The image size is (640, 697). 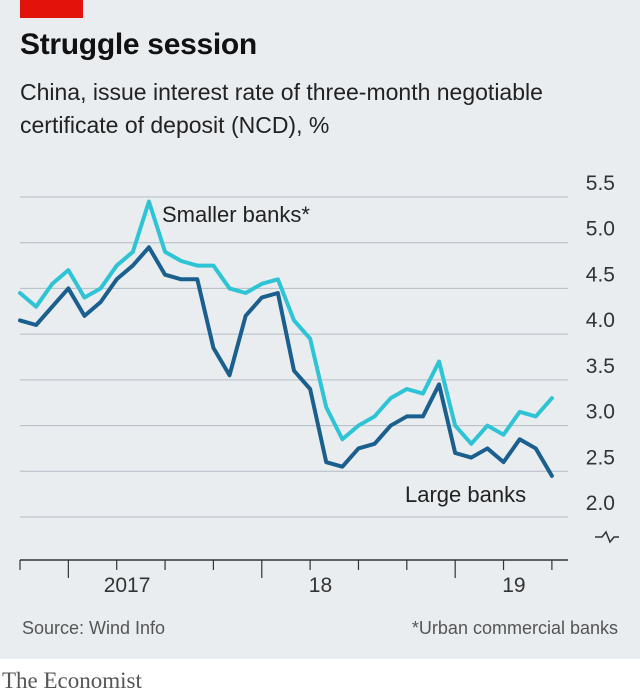 I want to click on y-tick-label: 5.5, so click(x=600, y=183).